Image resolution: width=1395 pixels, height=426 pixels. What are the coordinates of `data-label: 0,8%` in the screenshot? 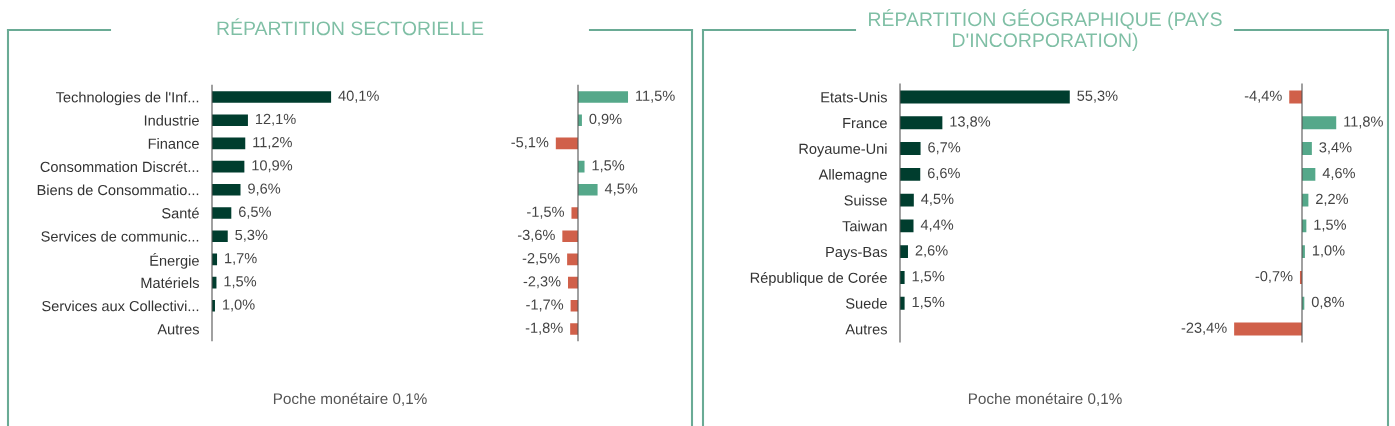 It's located at (1327, 302).